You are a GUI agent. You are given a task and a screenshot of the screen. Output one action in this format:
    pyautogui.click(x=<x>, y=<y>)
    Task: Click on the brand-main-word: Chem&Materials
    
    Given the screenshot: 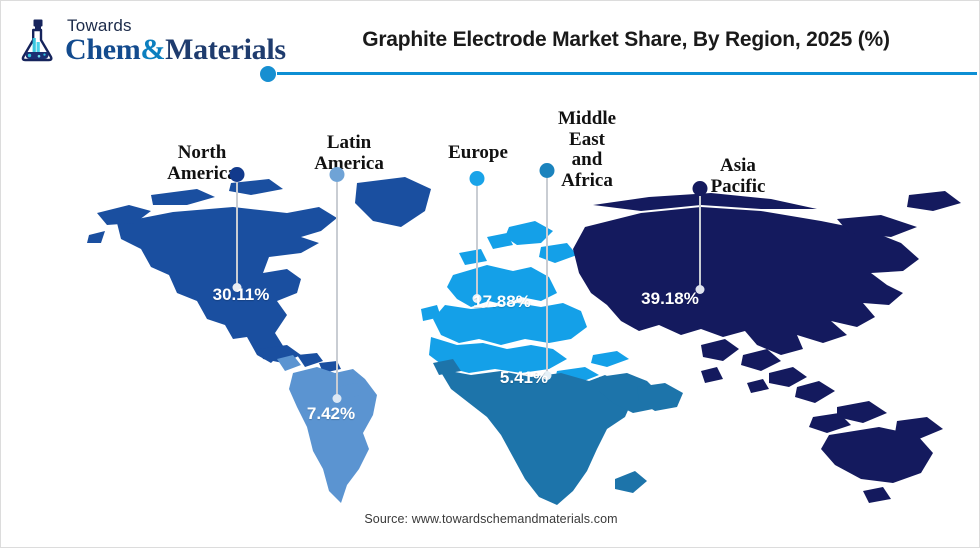 What is the action you would take?
    pyautogui.click(x=175, y=50)
    